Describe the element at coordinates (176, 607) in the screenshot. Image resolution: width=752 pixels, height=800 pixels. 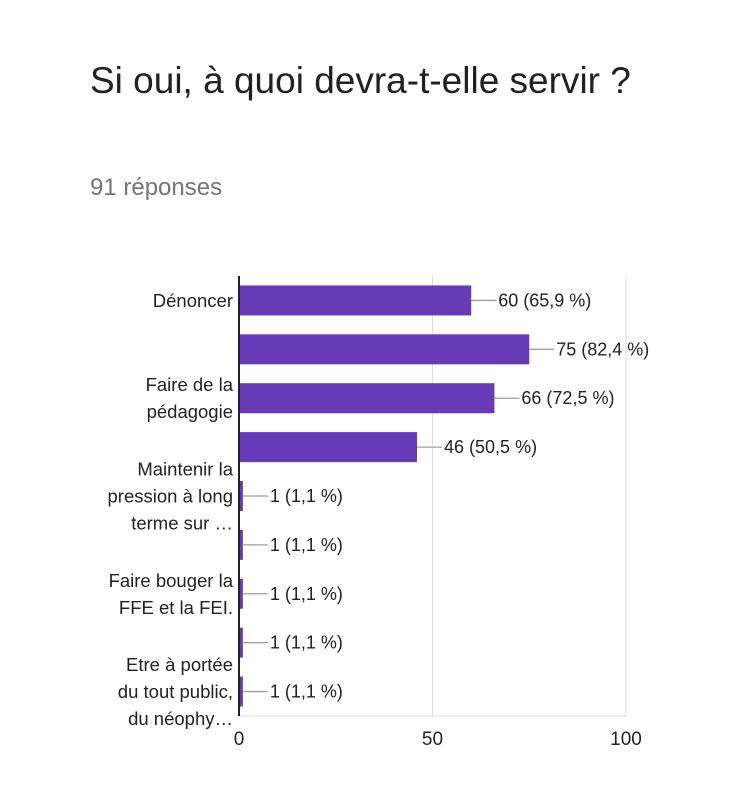
I see `category-label: FFE et la FEI.` at that location.